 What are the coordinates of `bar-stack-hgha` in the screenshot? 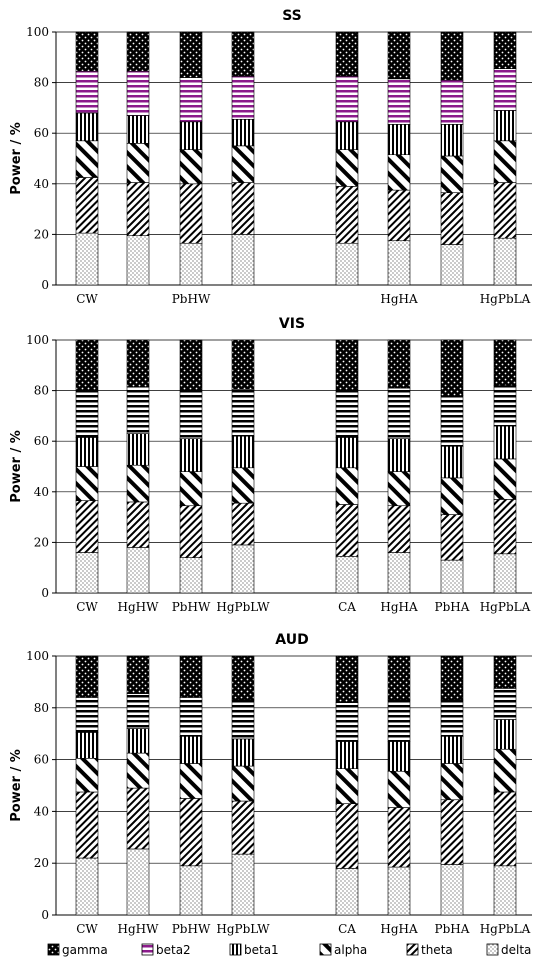 It's located at (399, 466).